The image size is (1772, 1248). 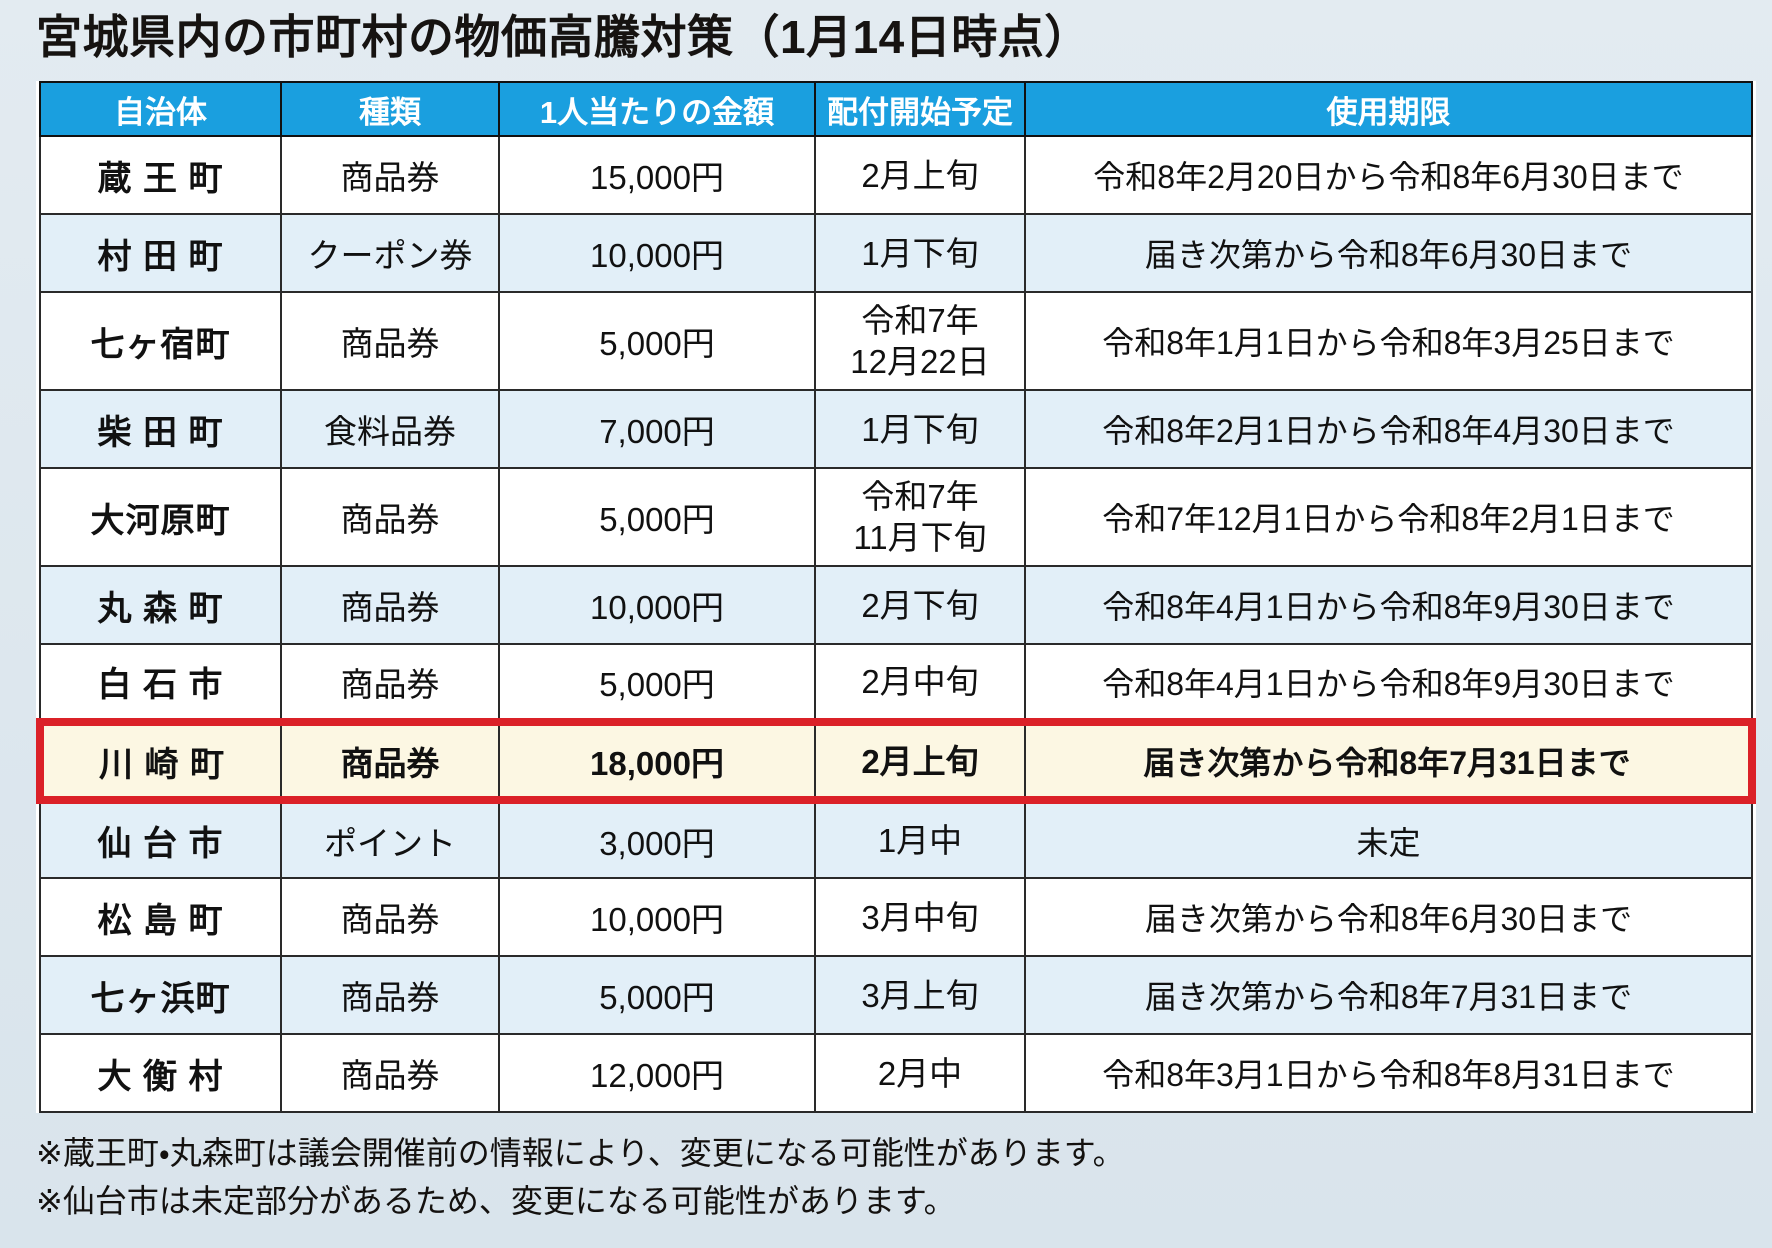 I want to click on table-row: 村 田 町クーポン券 10,000円 1月下旬 届き次第から令和8年6月30日まで, so click(x=896, y=253).